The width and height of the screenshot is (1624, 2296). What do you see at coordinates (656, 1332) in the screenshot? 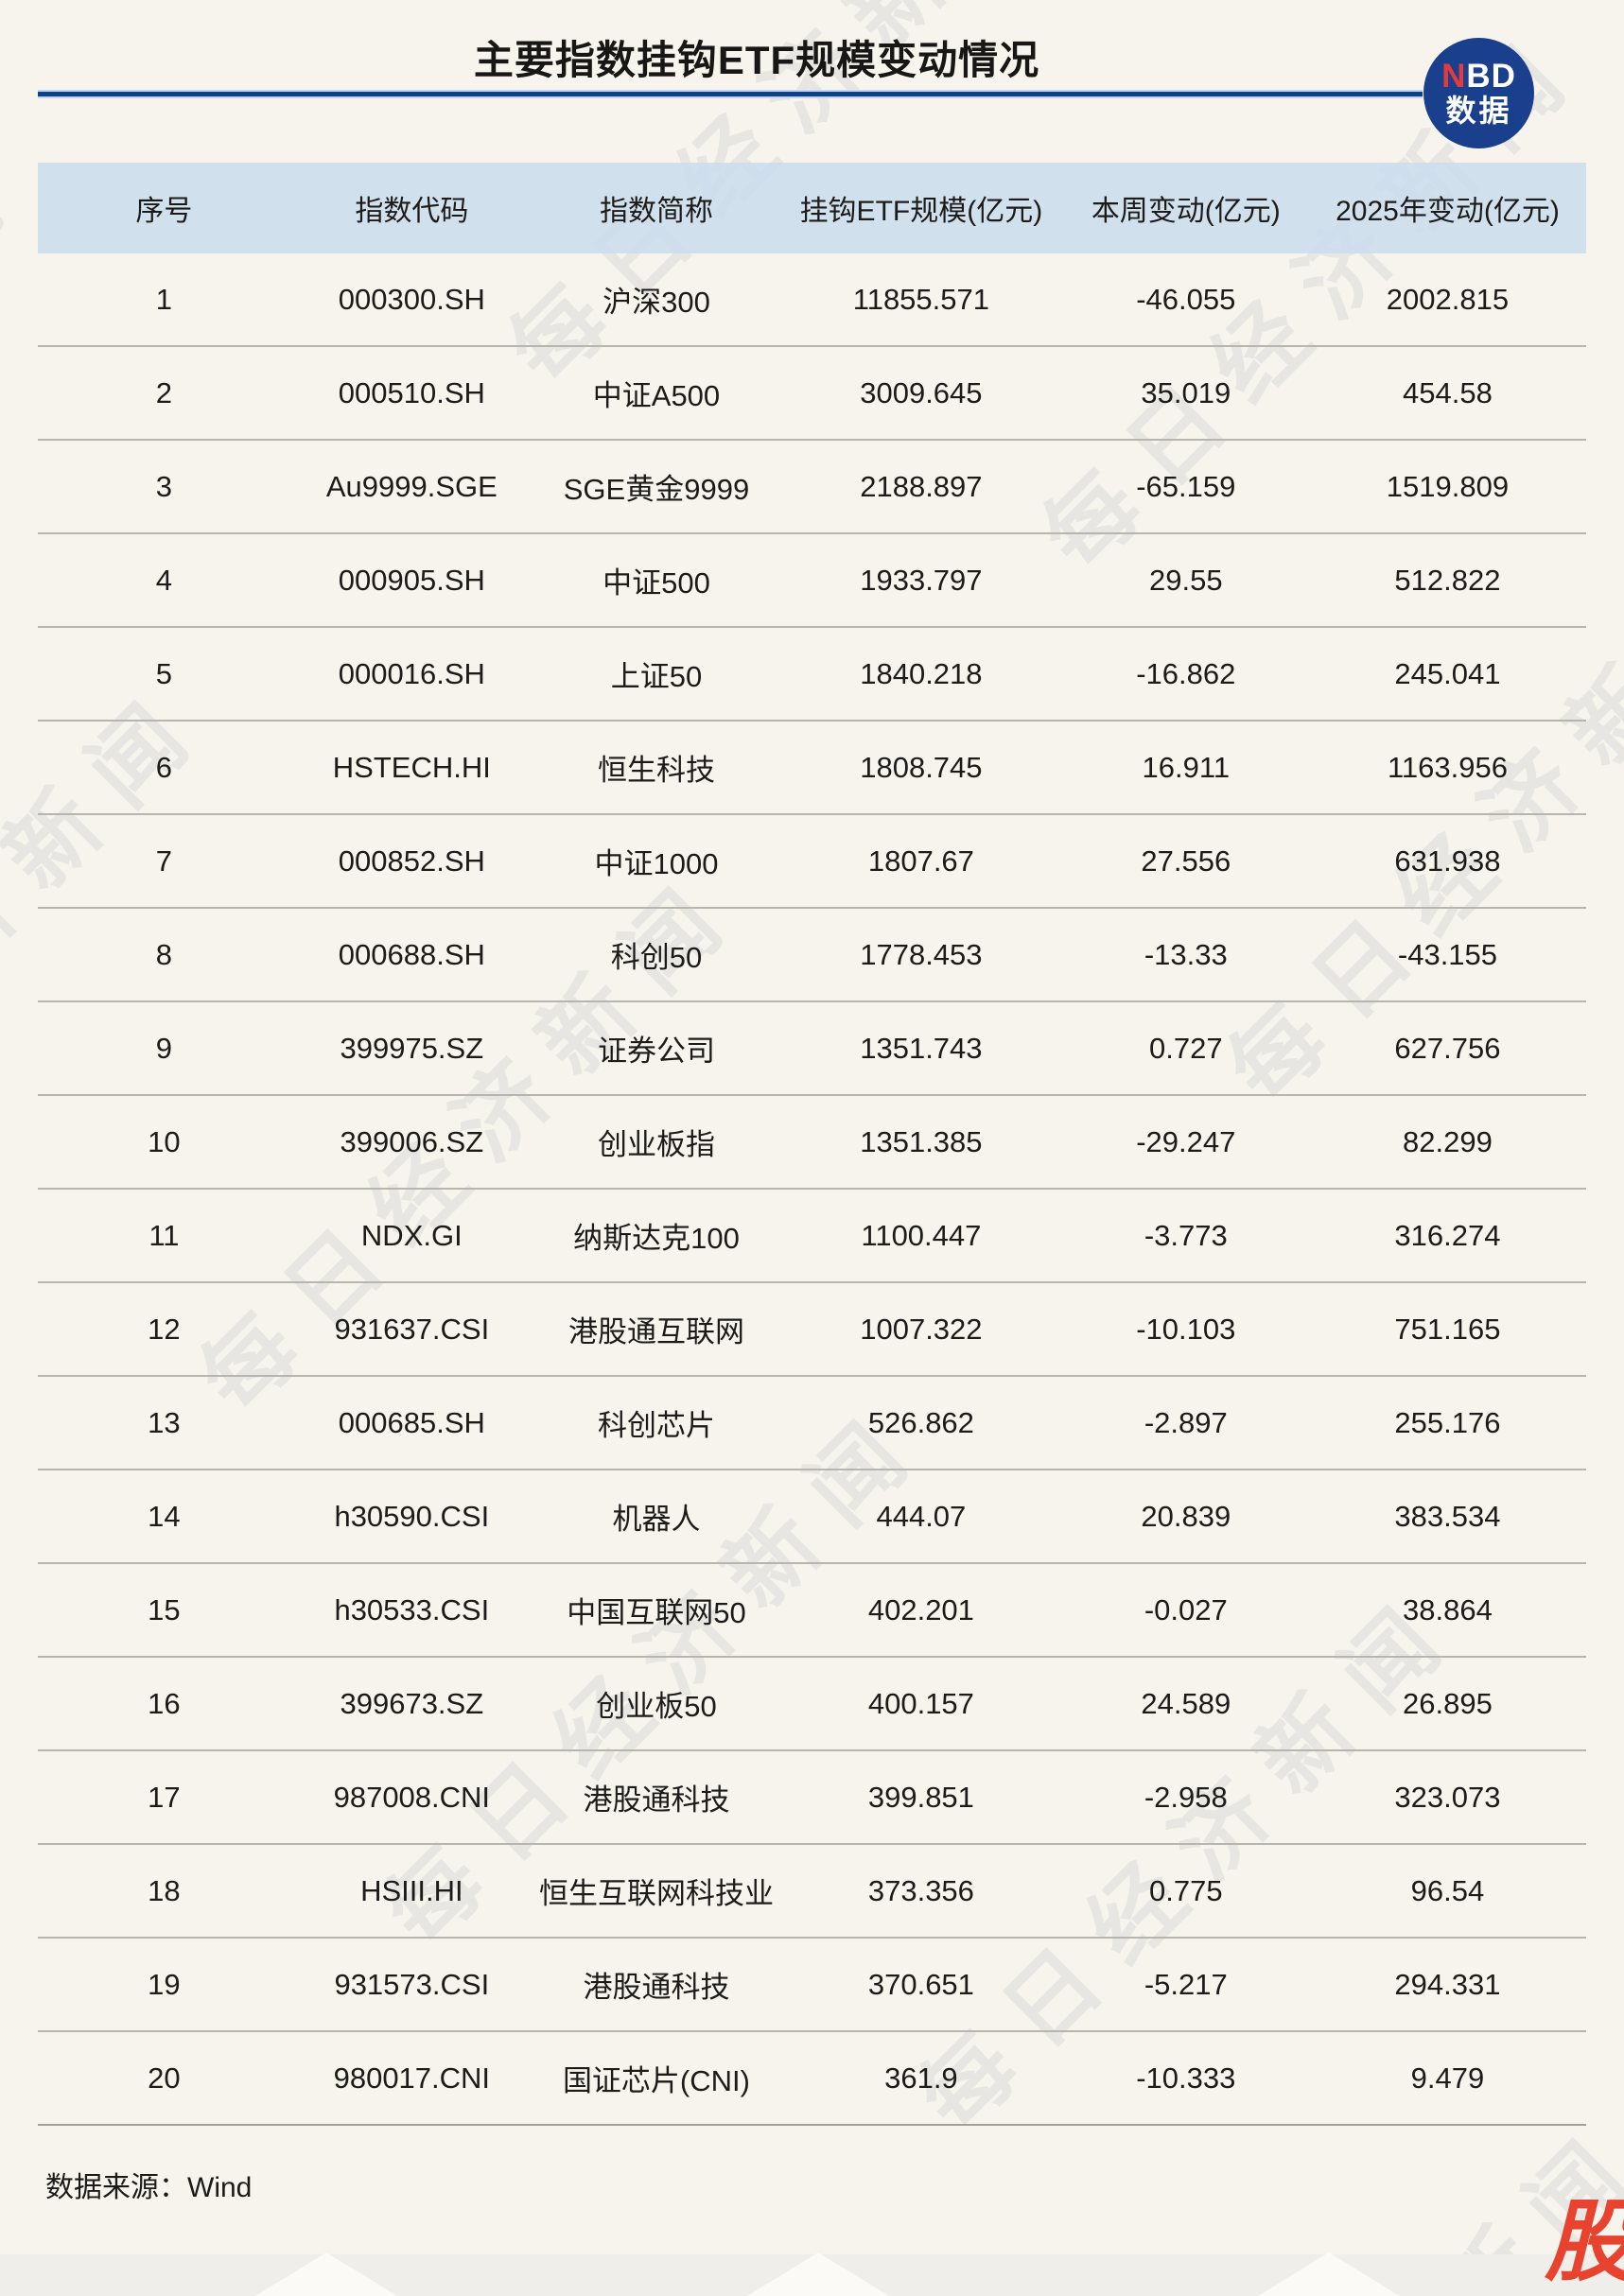
I see `cell-index-name: 港股通互联网` at bounding box center [656, 1332].